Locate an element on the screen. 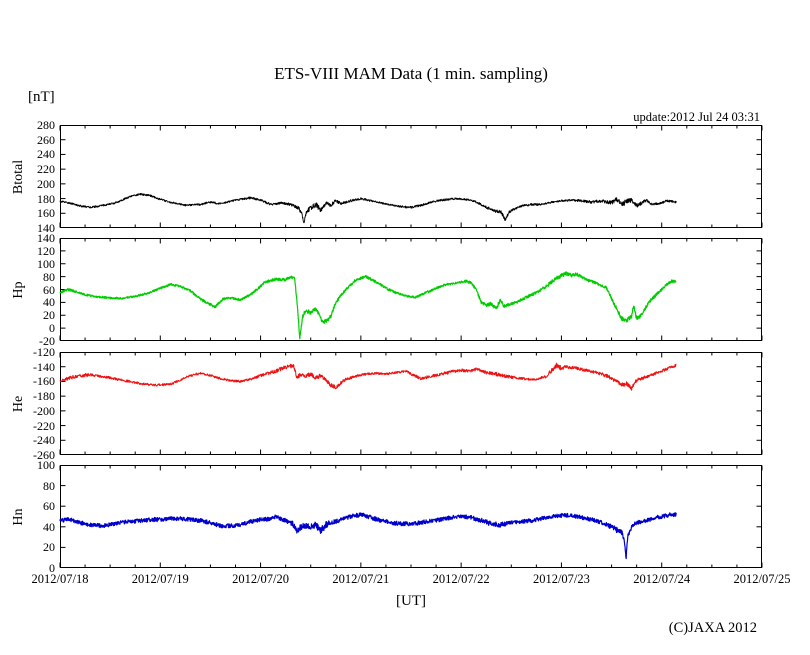  y-tick-label: 160 is located at coordinates (46, 213).